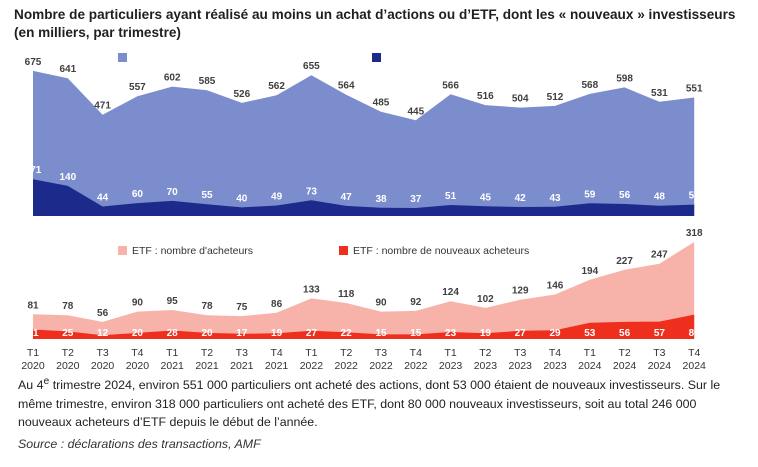 This screenshot has width=758, height=467. I want to click on etf-data-label-new: 12, so click(103, 333).